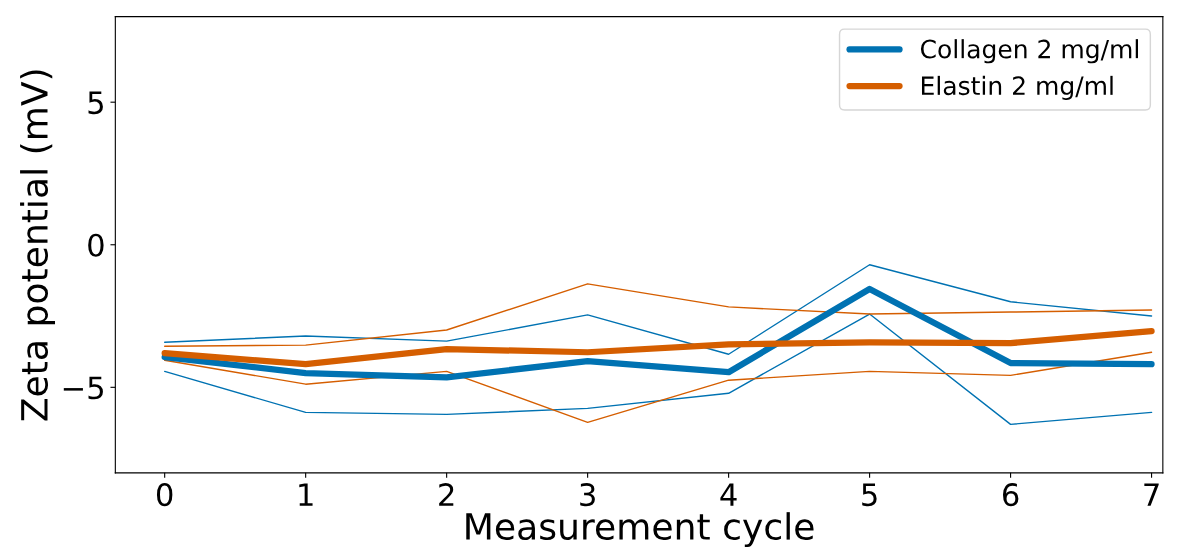 The width and height of the screenshot is (1189, 555). Describe the element at coordinates (38, 245) in the screenshot. I see `y-axis-title: Zeta potential (mV)` at that location.